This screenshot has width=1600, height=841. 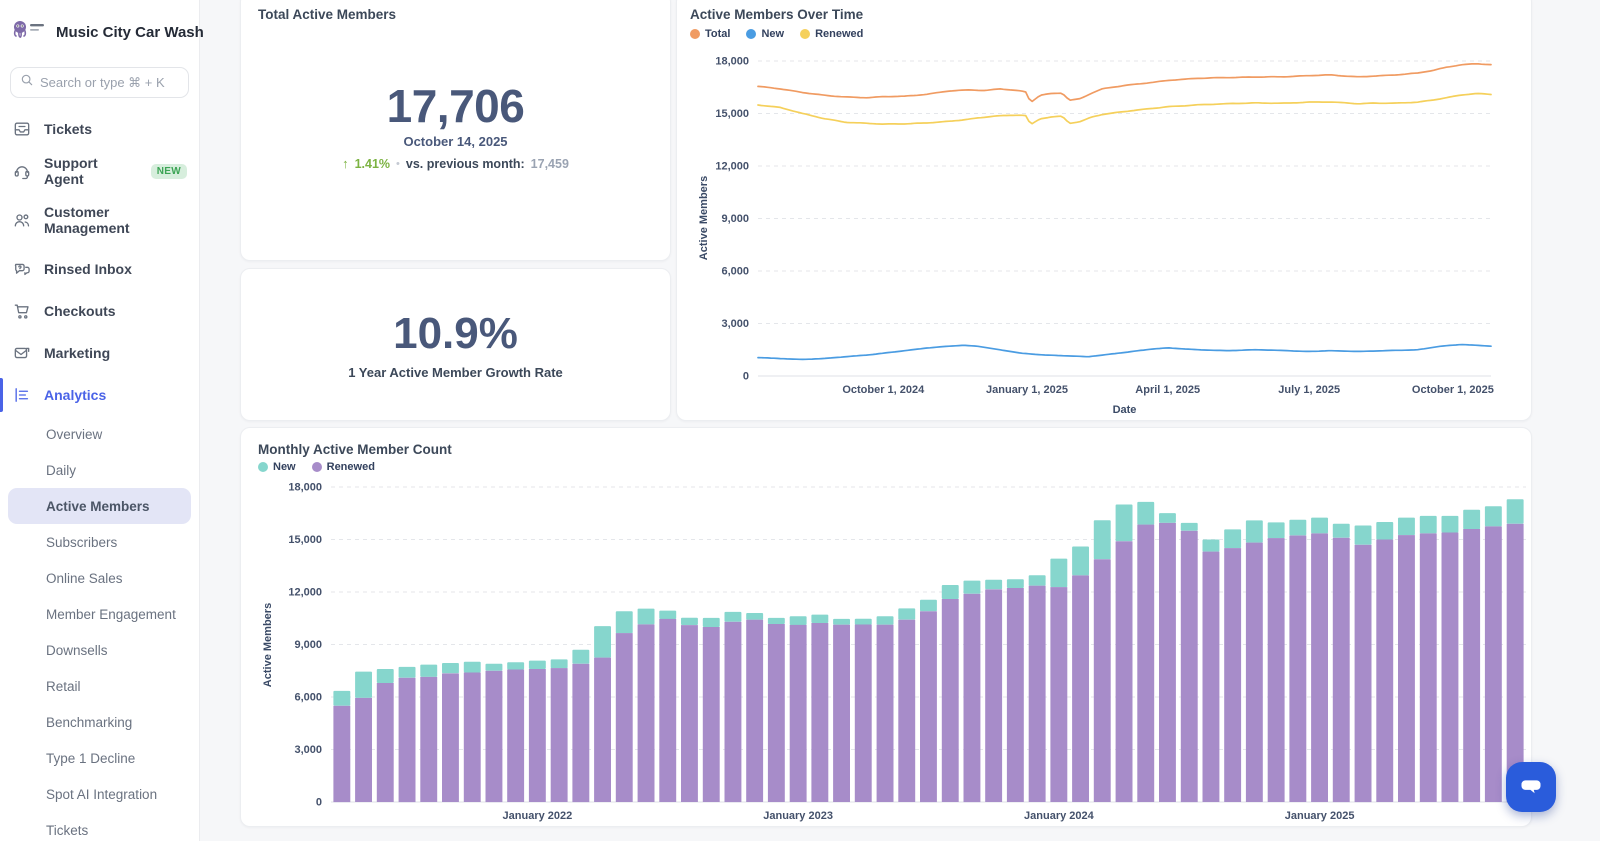 What do you see at coordinates (350, 467) in the screenshot?
I see `legend-label: Renewed` at bounding box center [350, 467].